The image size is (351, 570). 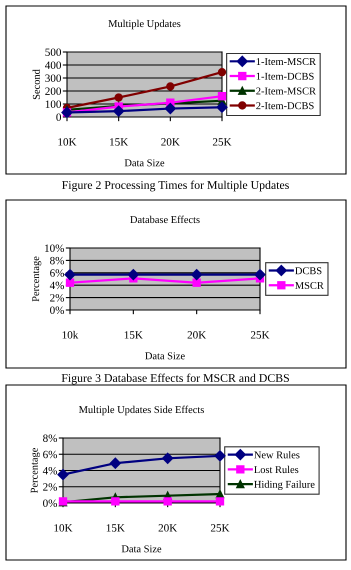 I want to click on chart-title: Database Effects, so click(x=165, y=220).